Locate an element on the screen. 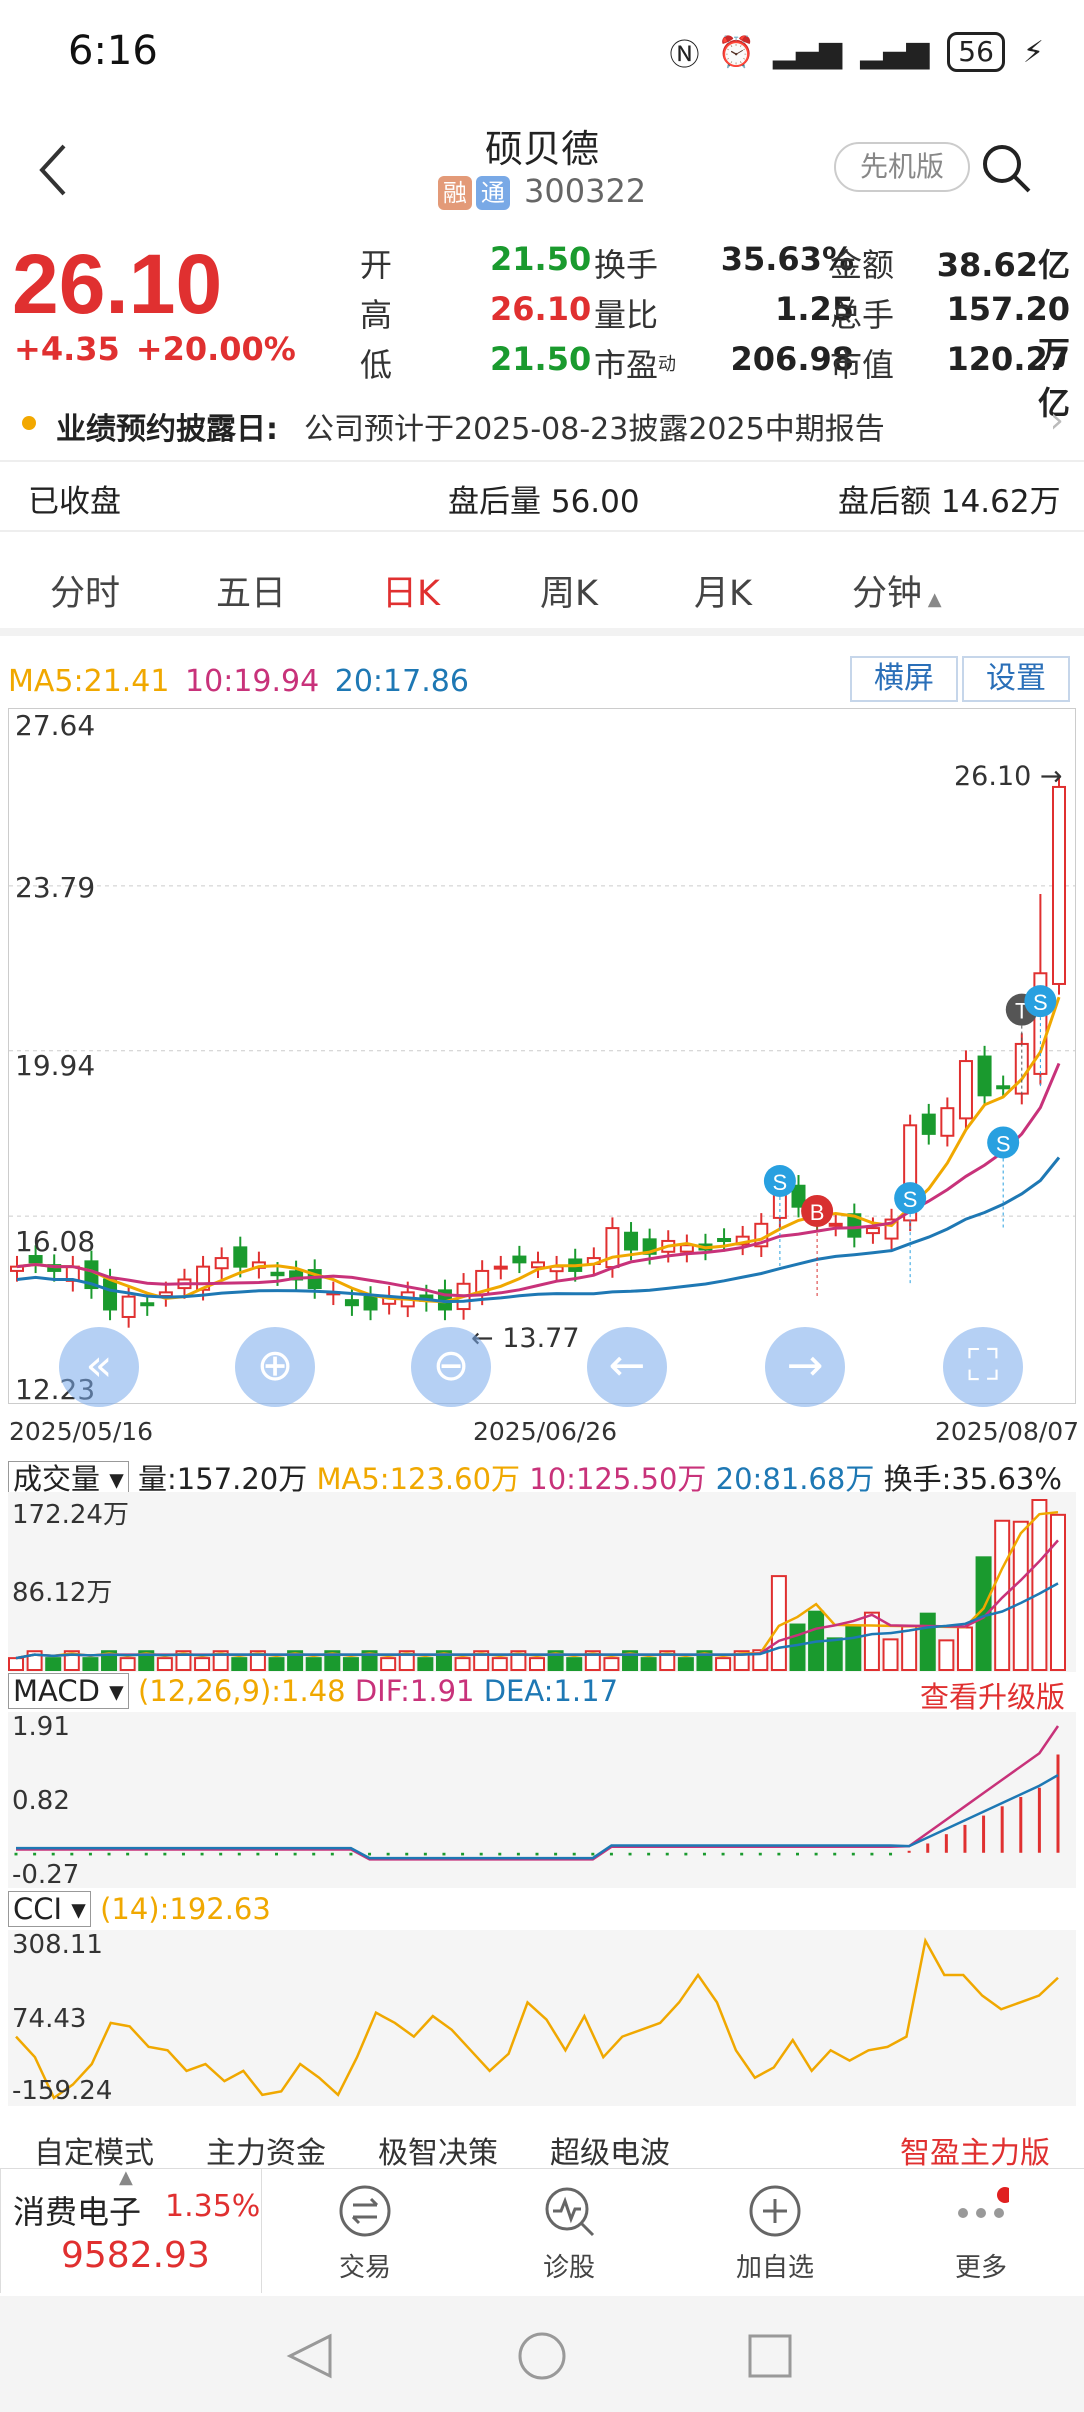 This screenshot has width=1084, height=2412. bottom-navbar: 消费电子 1.35% 9582.93 ▲ 交易 诊股 加自选 更多 is located at coordinates (542, 2230).